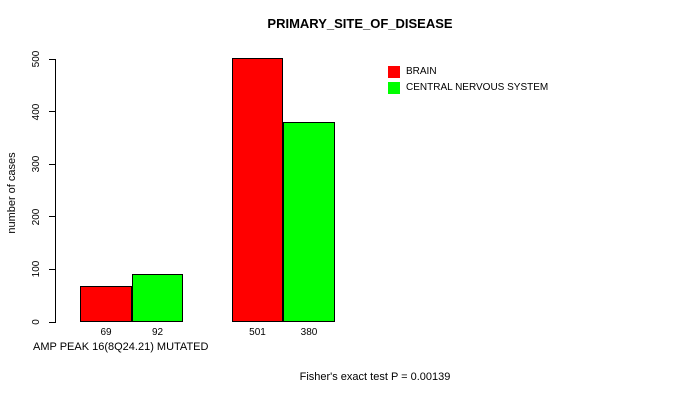  Describe the element at coordinates (309, 332) in the screenshot. I see `bar-label-central-nervous-system-group-2: 380` at that location.